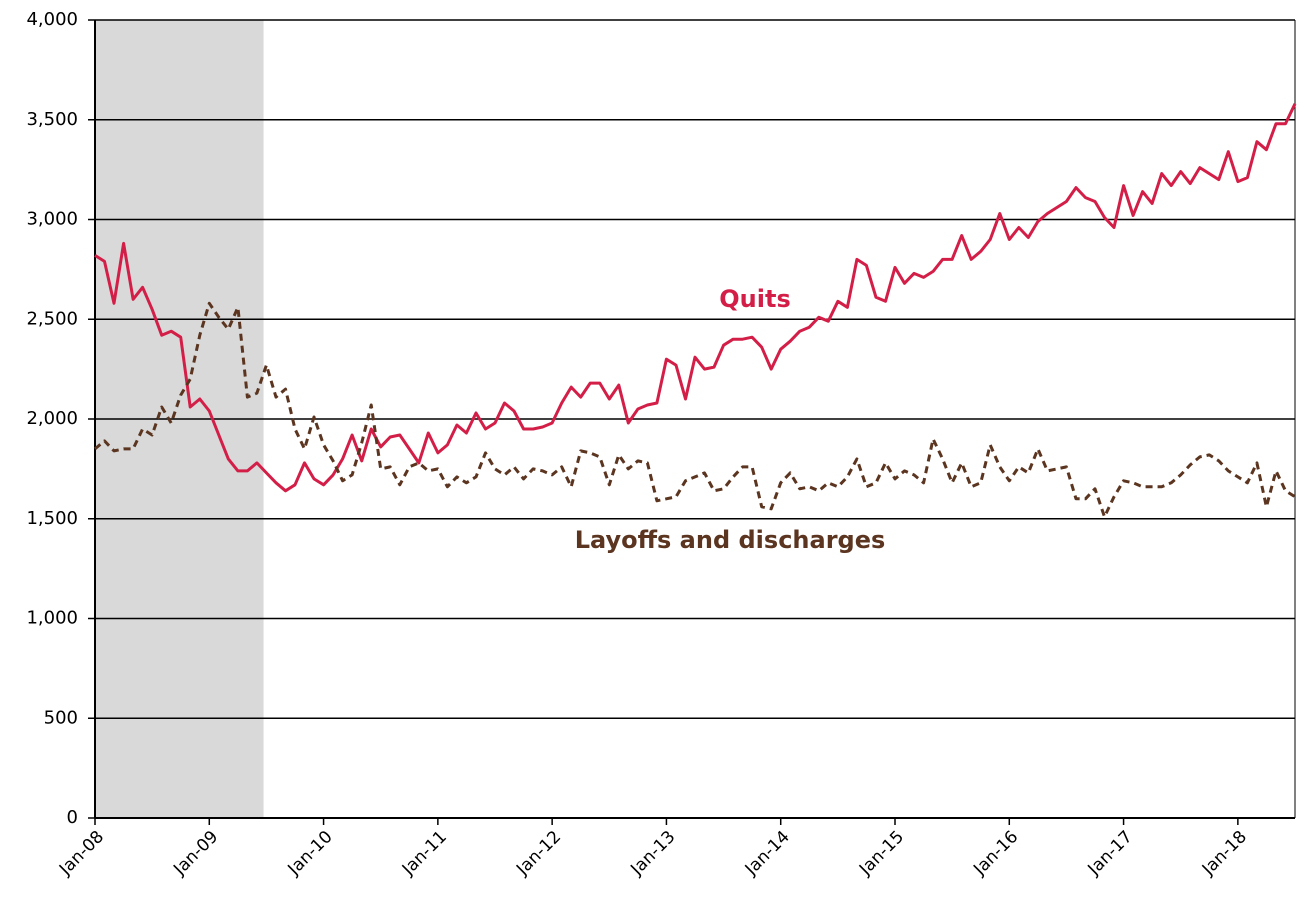 This screenshot has height=913, width=1299. I want to click on y-tick-label: 2,000, so click(52, 418).